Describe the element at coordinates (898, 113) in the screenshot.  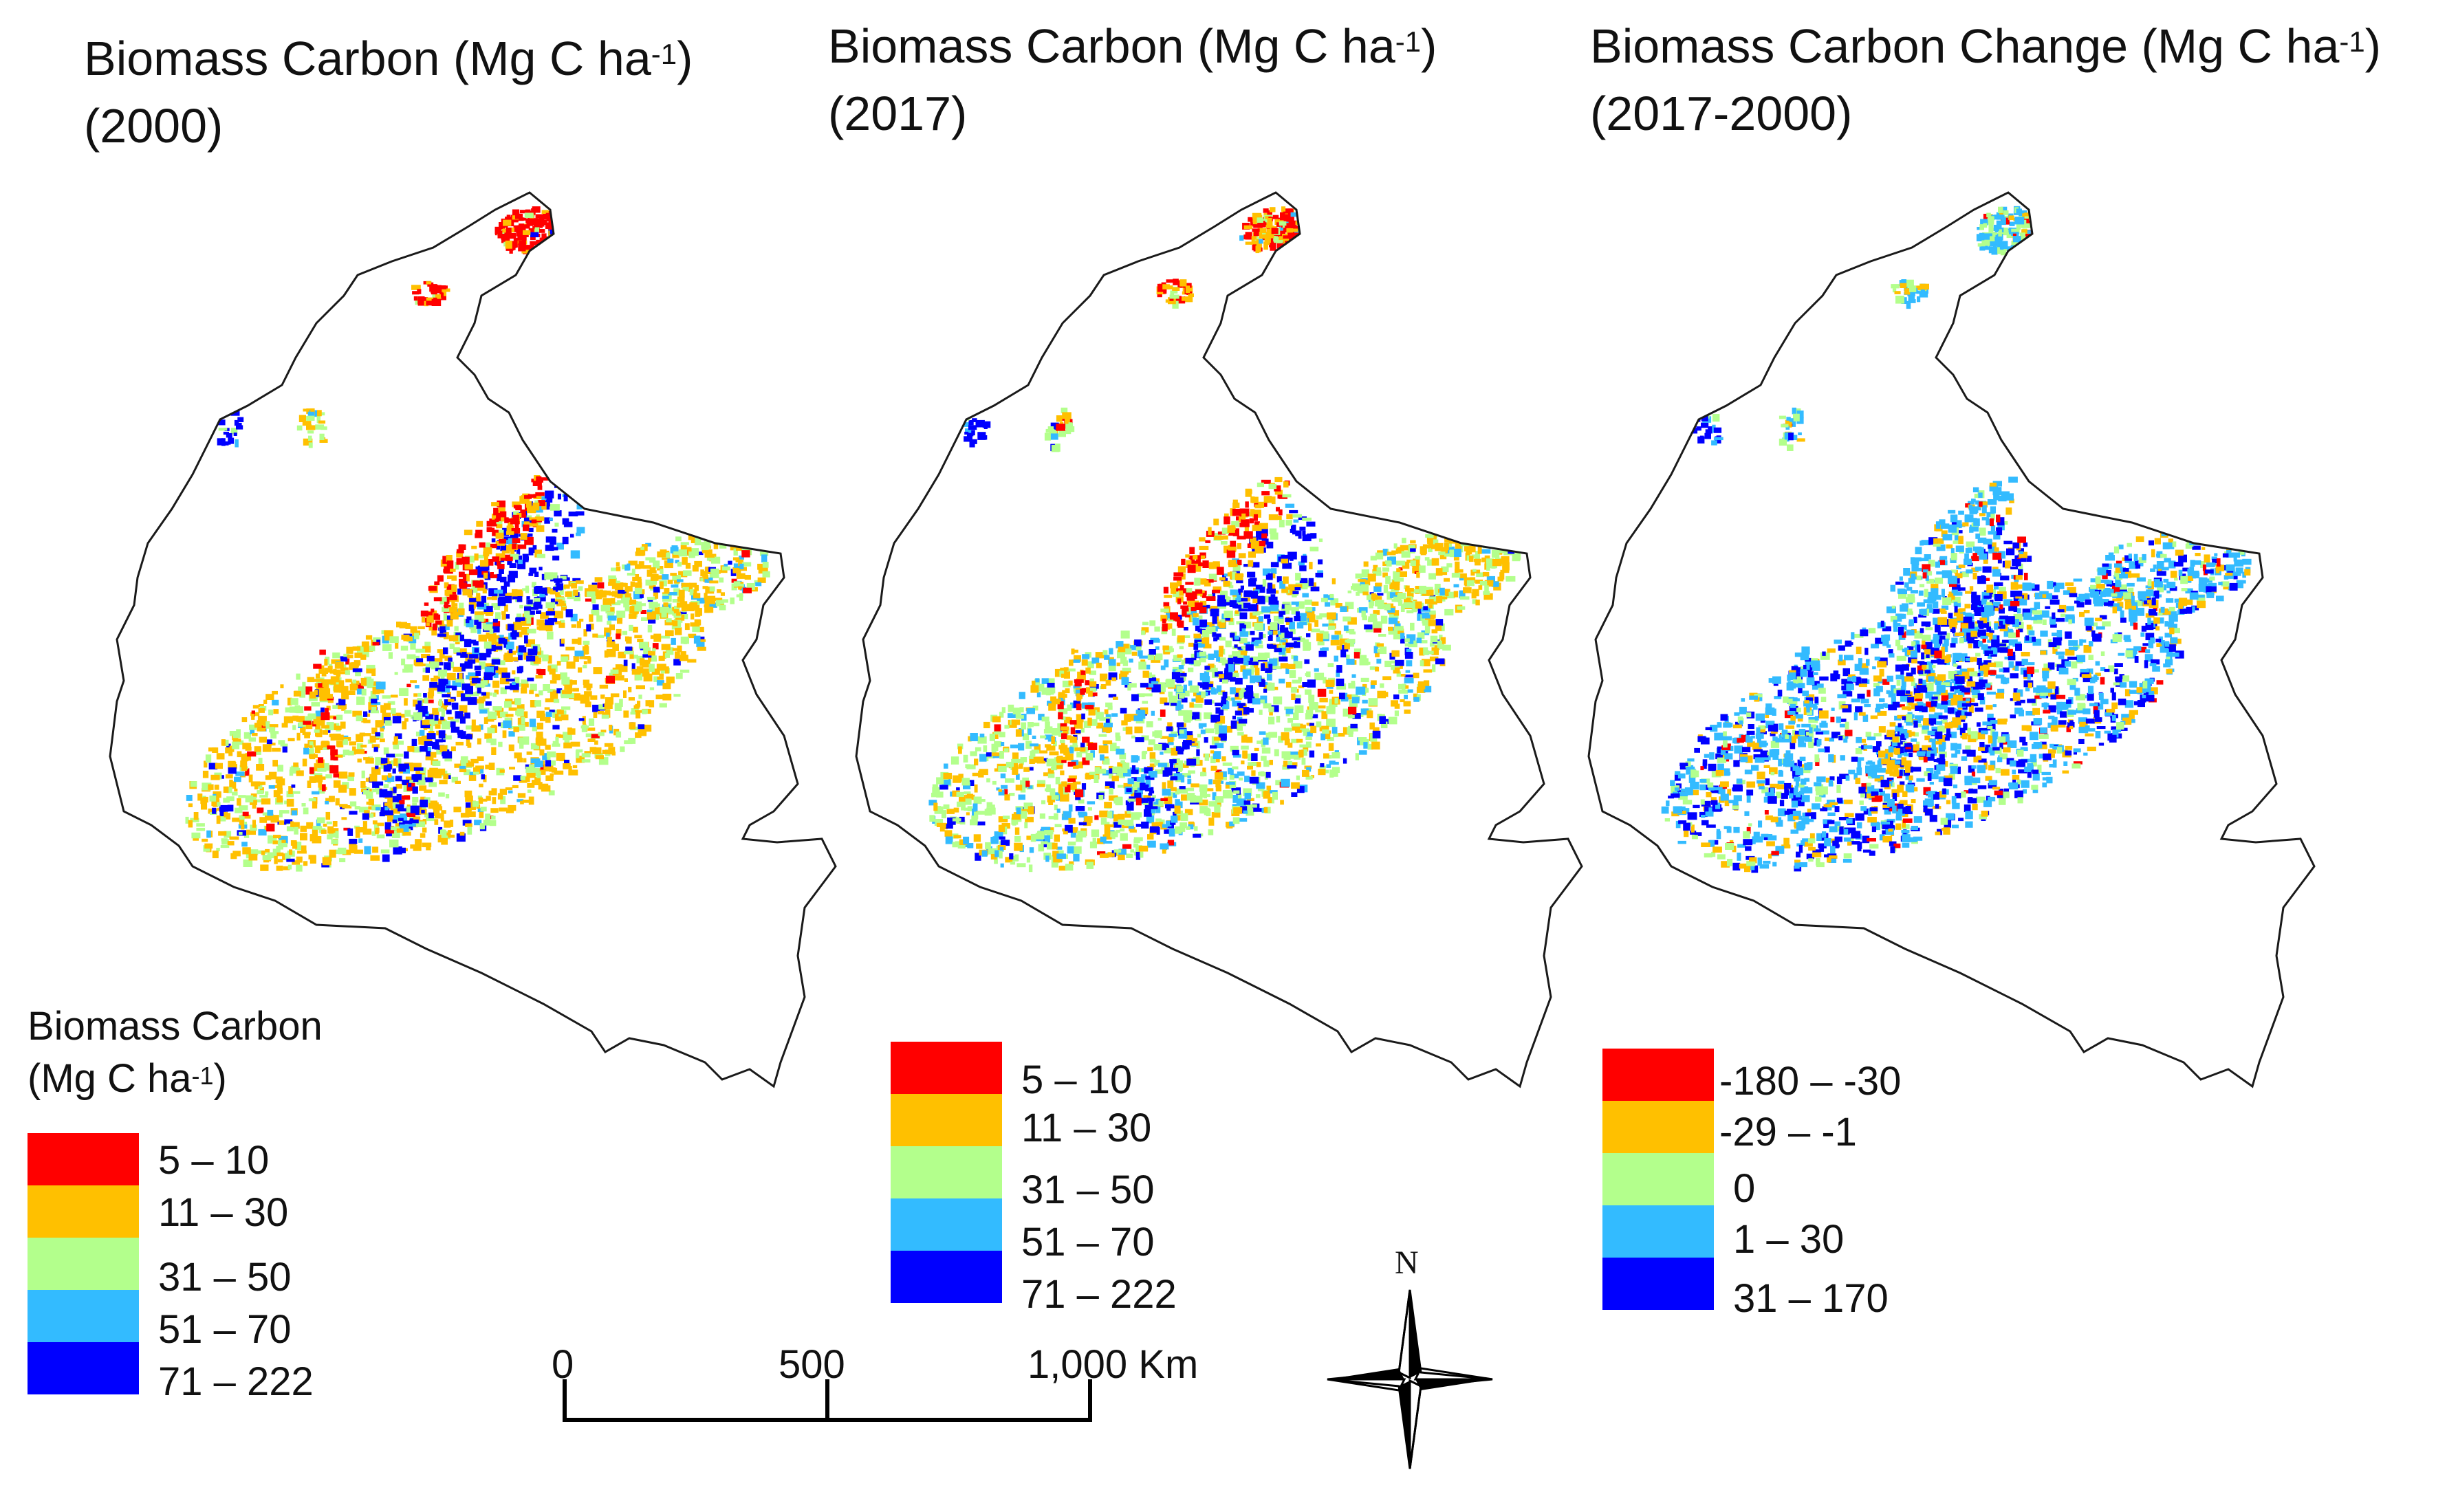
I see `title-year: (2017)` at that location.